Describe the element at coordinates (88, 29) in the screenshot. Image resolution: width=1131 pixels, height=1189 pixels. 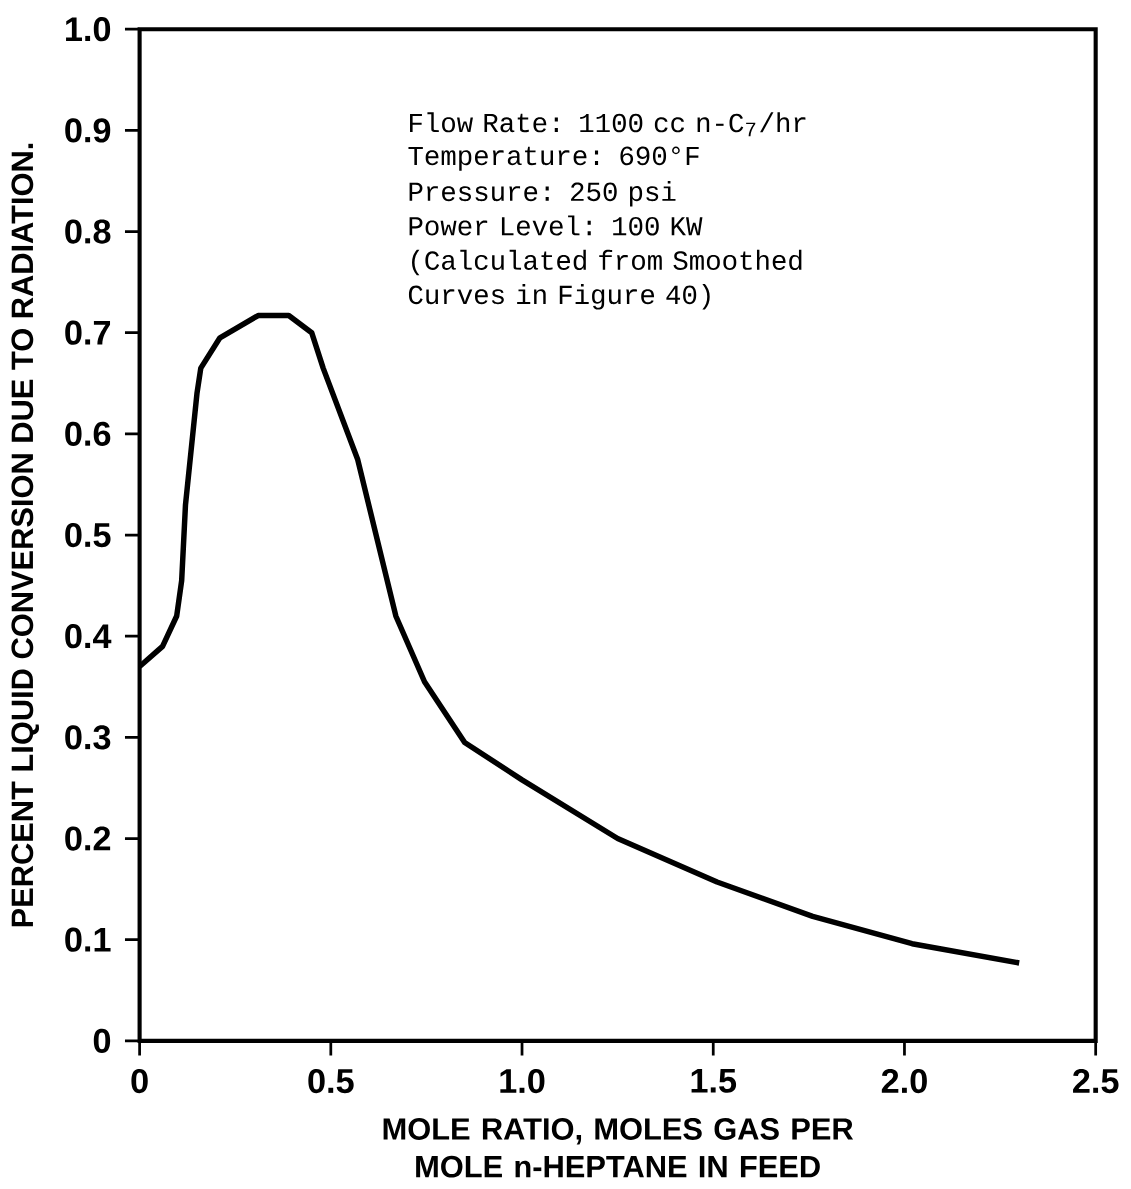
I see `y-tick-label: 1.0` at that location.